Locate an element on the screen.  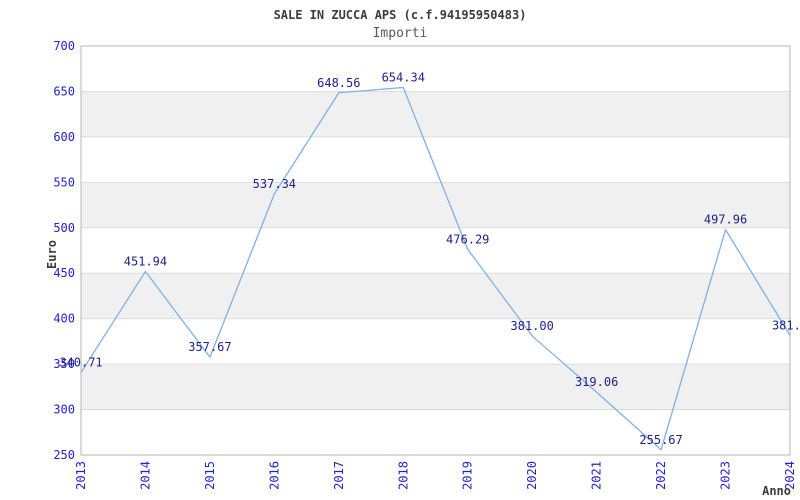
x-tick-label: 2019 is located at coordinates (468, 475).